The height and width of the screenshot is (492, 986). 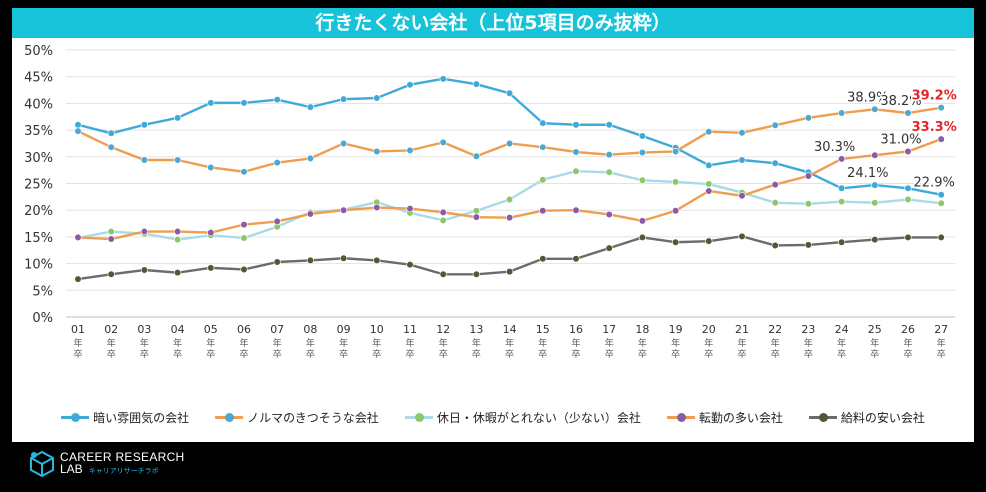 I want to click on y-tick-label: 45%, so click(x=38, y=78).